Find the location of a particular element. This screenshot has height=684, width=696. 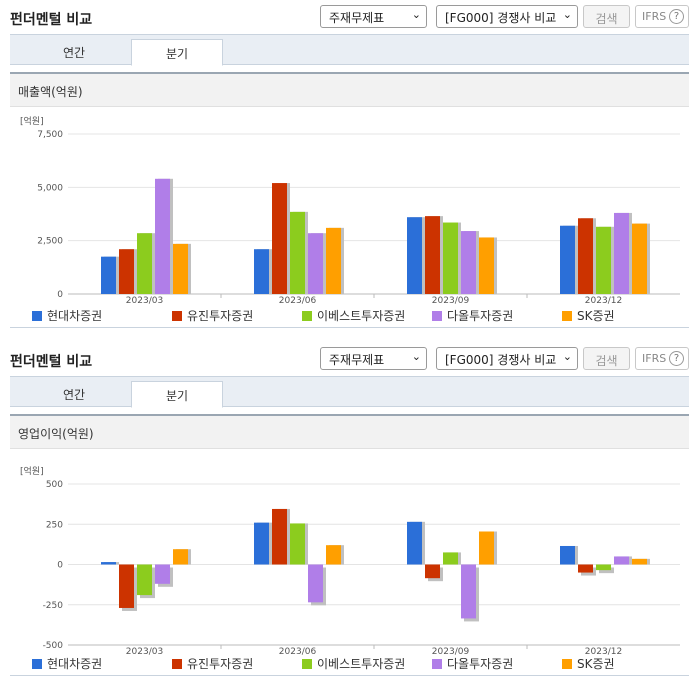

y-tick-label: 5,000 is located at coordinates (50, 188).